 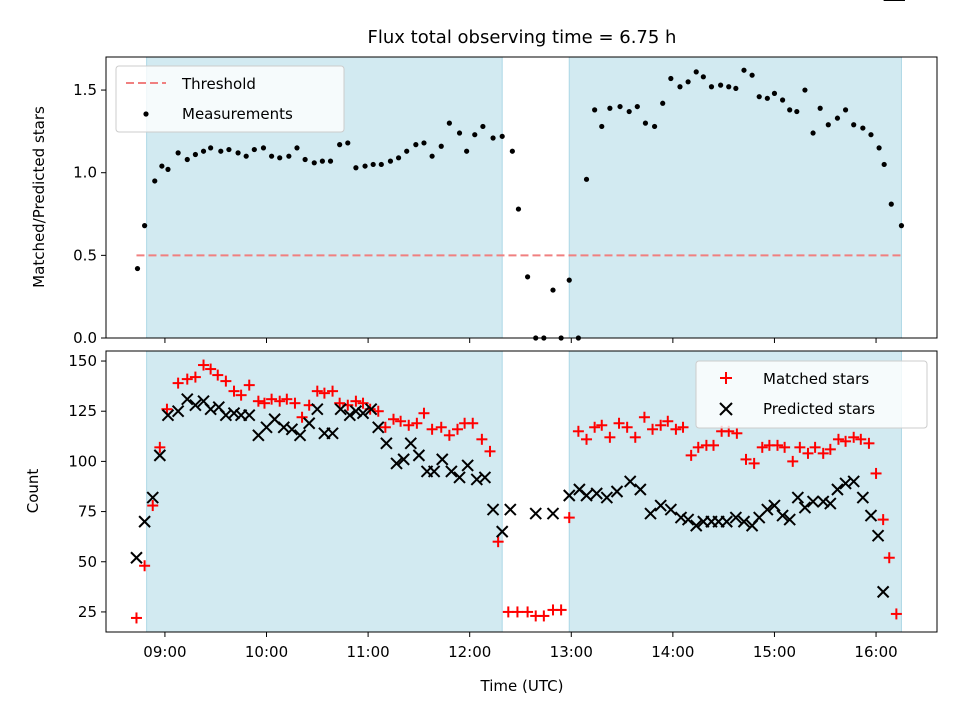 What do you see at coordinates (571, 652) in the screenshot?
I see `x-tick-label: 13:00` at bounding box center [571, 652].